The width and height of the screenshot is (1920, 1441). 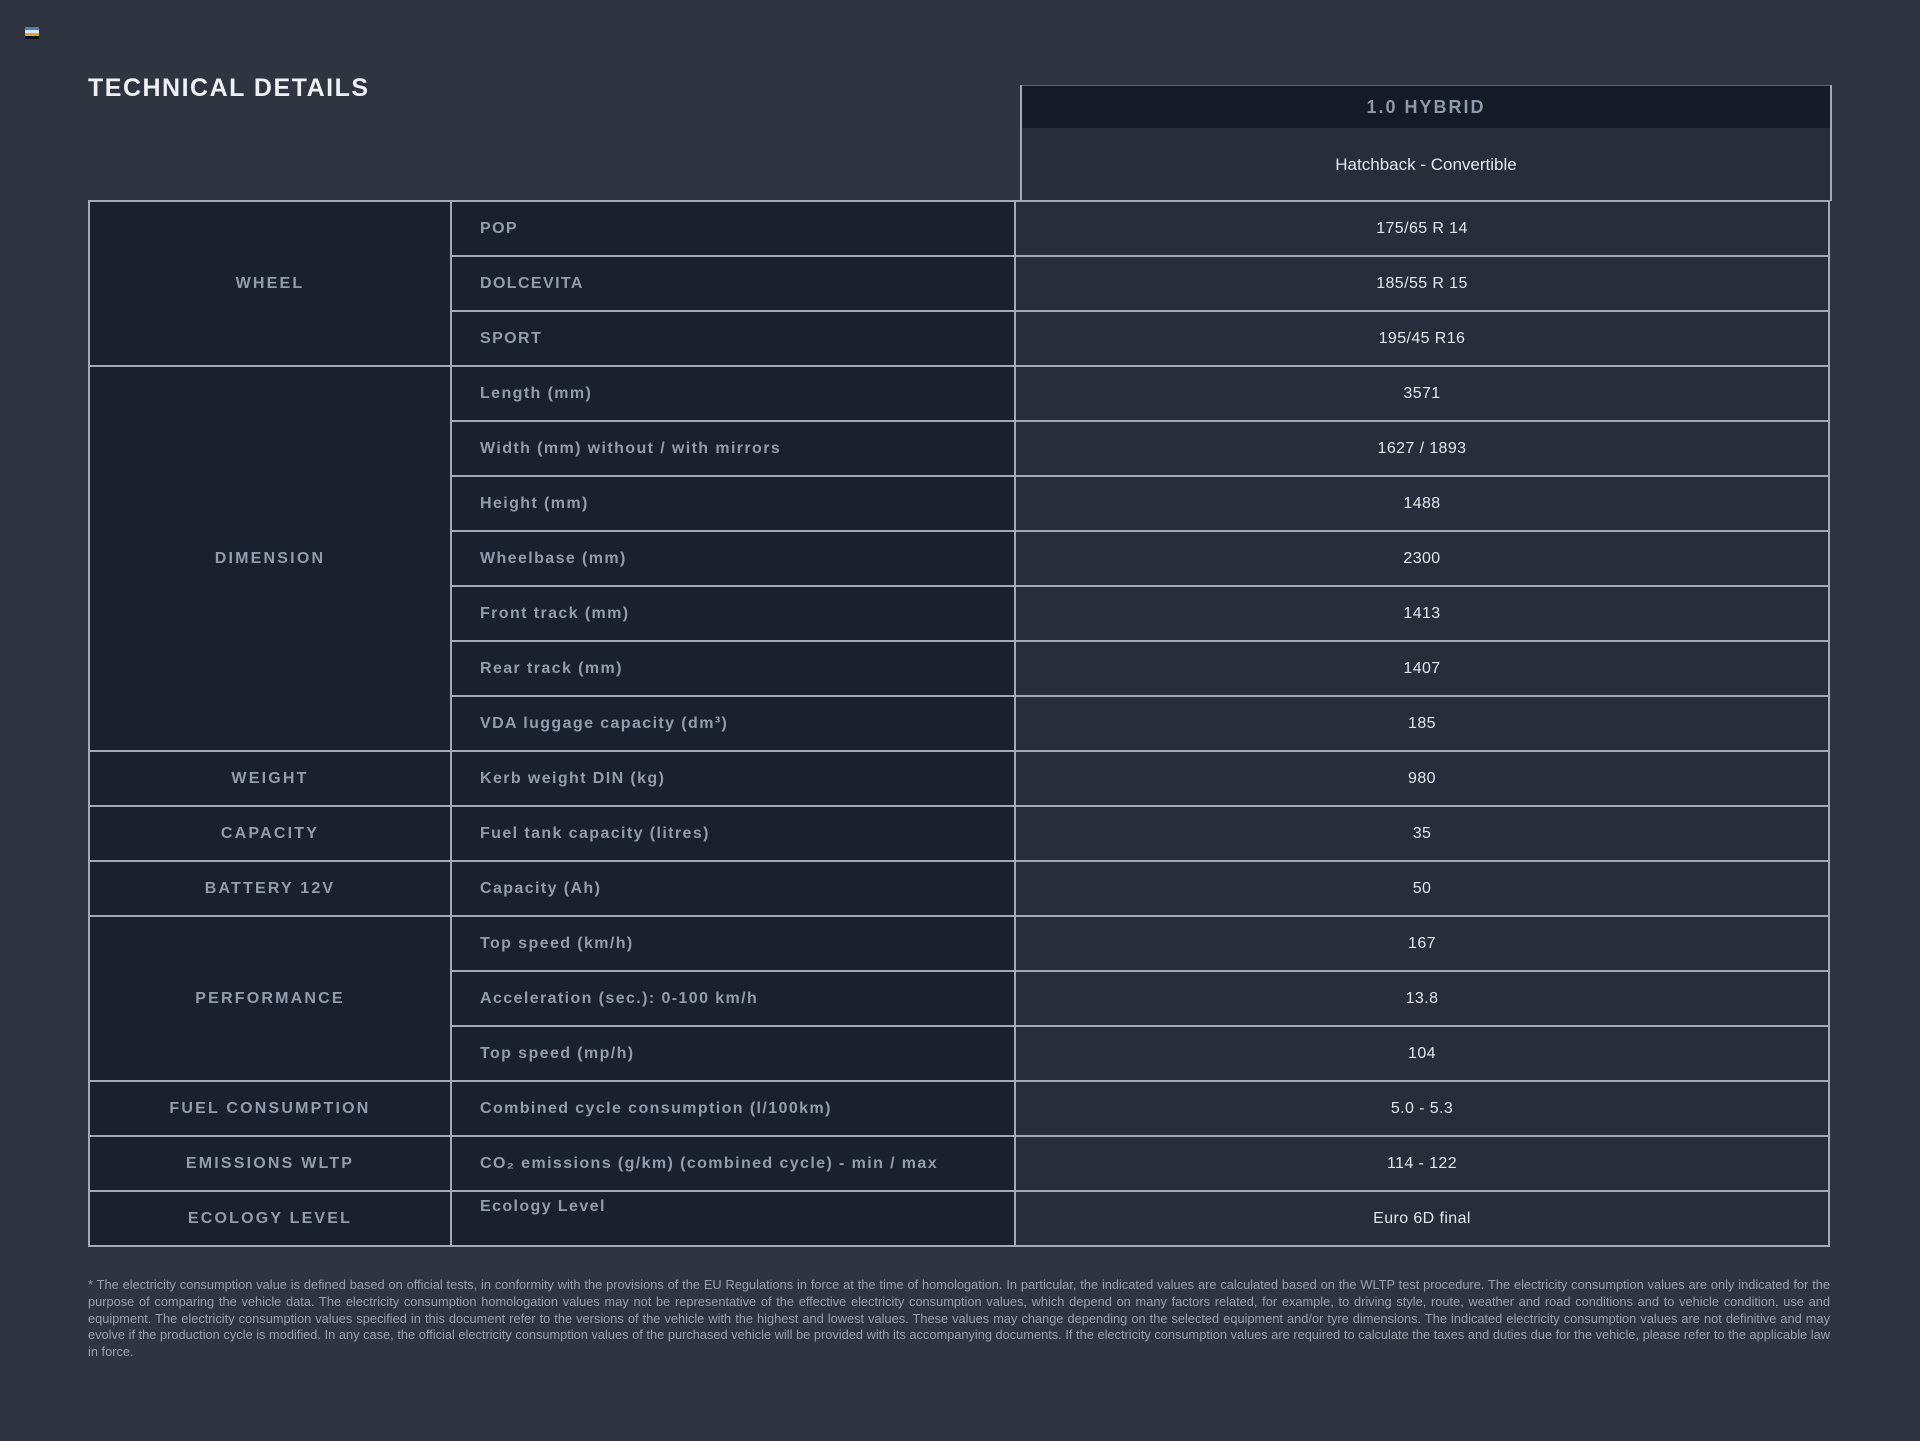 I want to click on table-row: Wheelbase (mm) 2300, so click(x=1140, y=557).